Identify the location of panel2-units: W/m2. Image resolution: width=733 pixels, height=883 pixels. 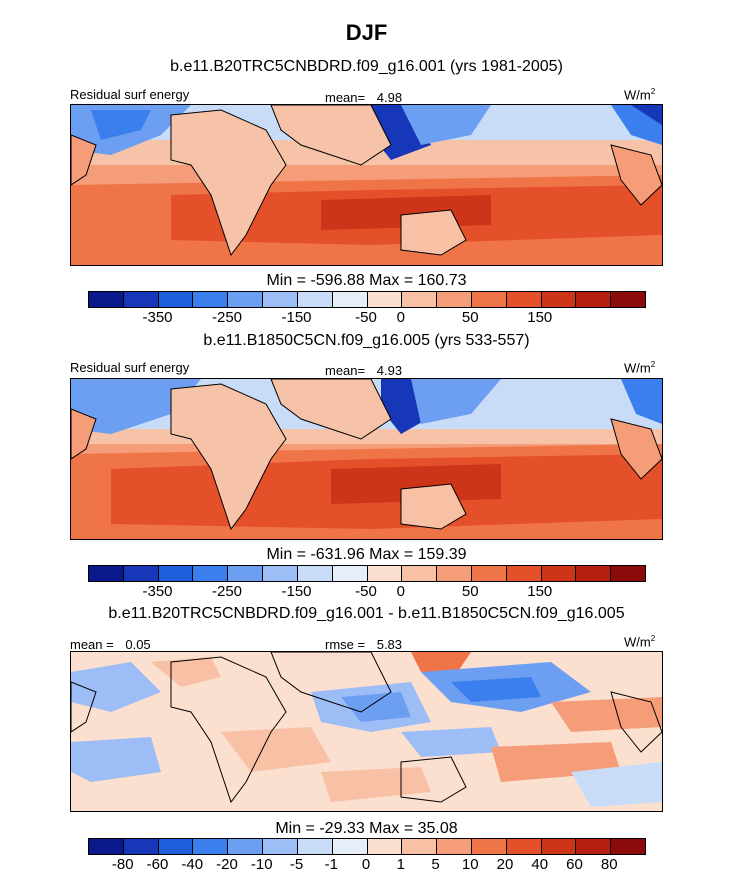
(640, 368).